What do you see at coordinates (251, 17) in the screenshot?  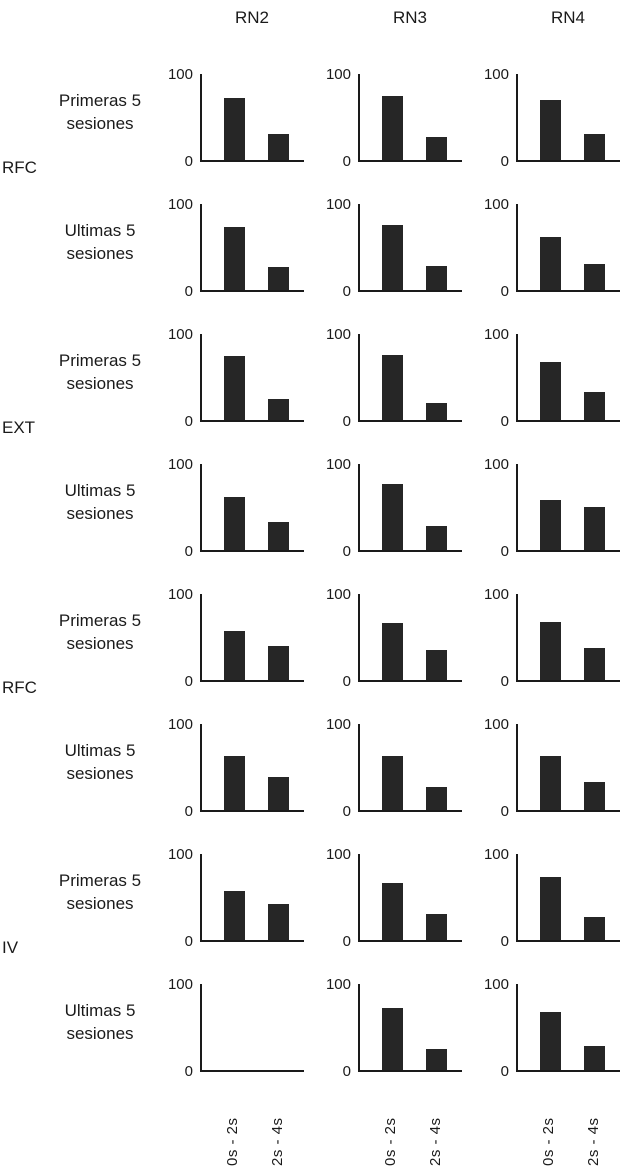 I see `column-title-rn2: RN2` at bounding box center [251, 17].